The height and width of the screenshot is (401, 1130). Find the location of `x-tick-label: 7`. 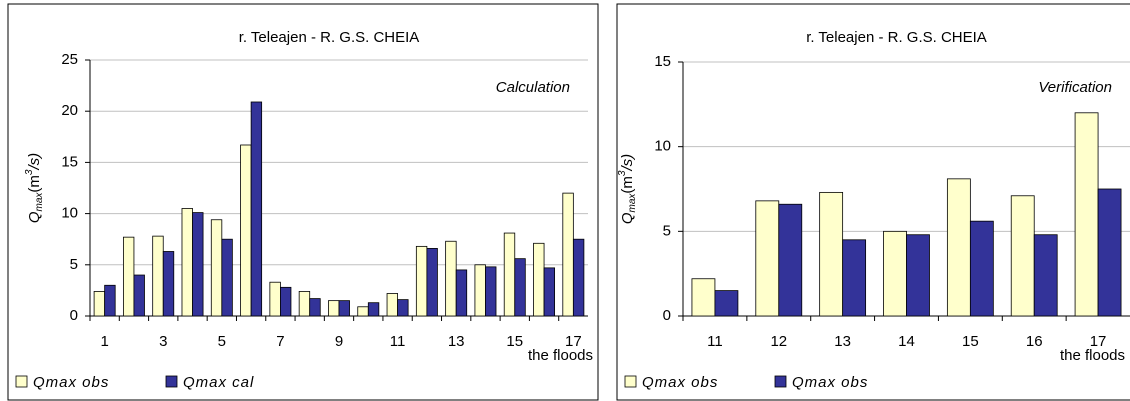

x-tick-label: 7 is located at coordinates (280, 341).